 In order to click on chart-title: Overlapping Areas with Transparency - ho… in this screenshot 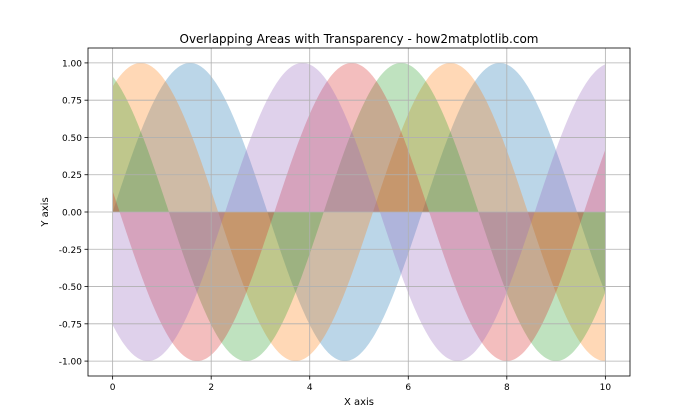, I will do `click(359, 39)`.